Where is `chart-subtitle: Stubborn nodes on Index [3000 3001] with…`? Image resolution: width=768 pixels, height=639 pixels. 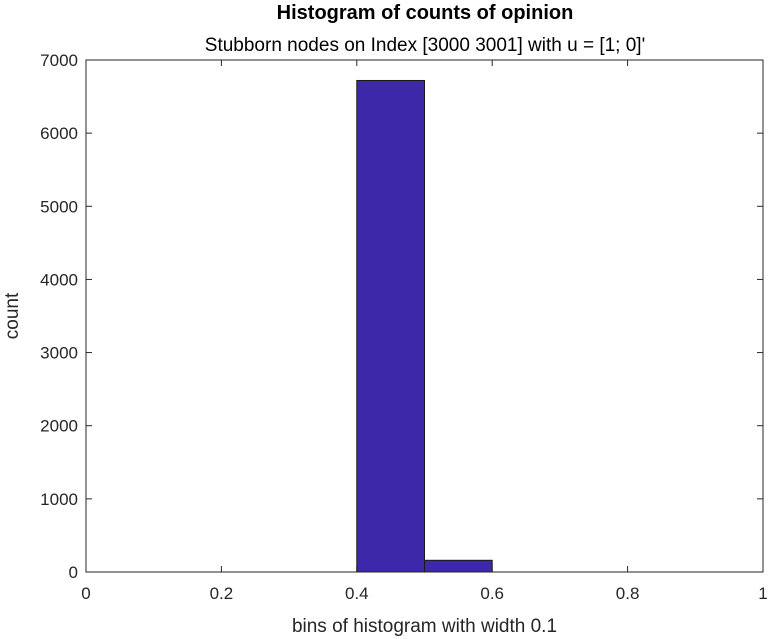 chart-subtitle: Stubborn nodes on Index [3000 3001] with… is located at coordinates (425, 45).